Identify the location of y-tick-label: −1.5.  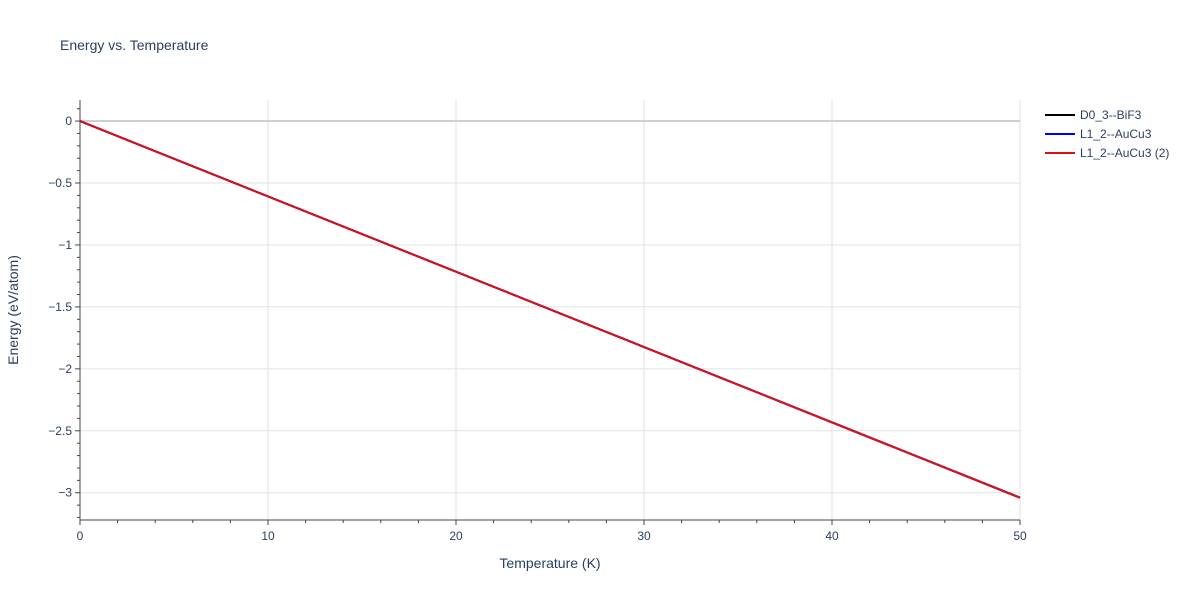
(60, 307).